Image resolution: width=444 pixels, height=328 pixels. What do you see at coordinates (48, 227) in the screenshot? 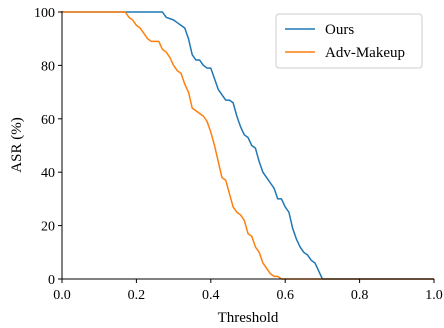
I see `y-tick-label: 20` at bounding box center [48, 227].